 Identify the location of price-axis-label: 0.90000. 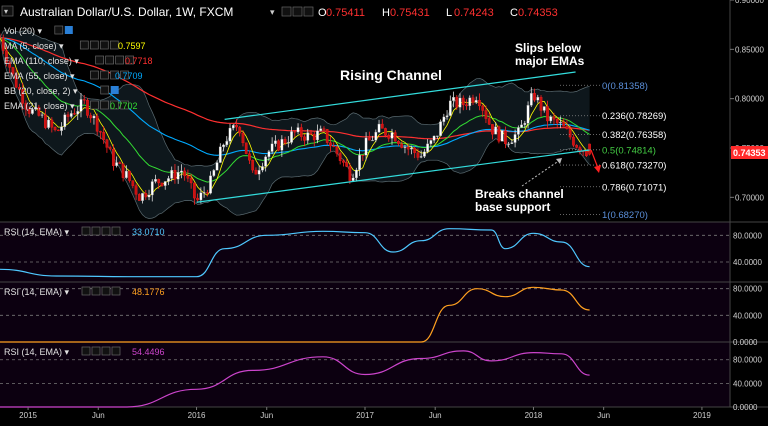
(749, 2).